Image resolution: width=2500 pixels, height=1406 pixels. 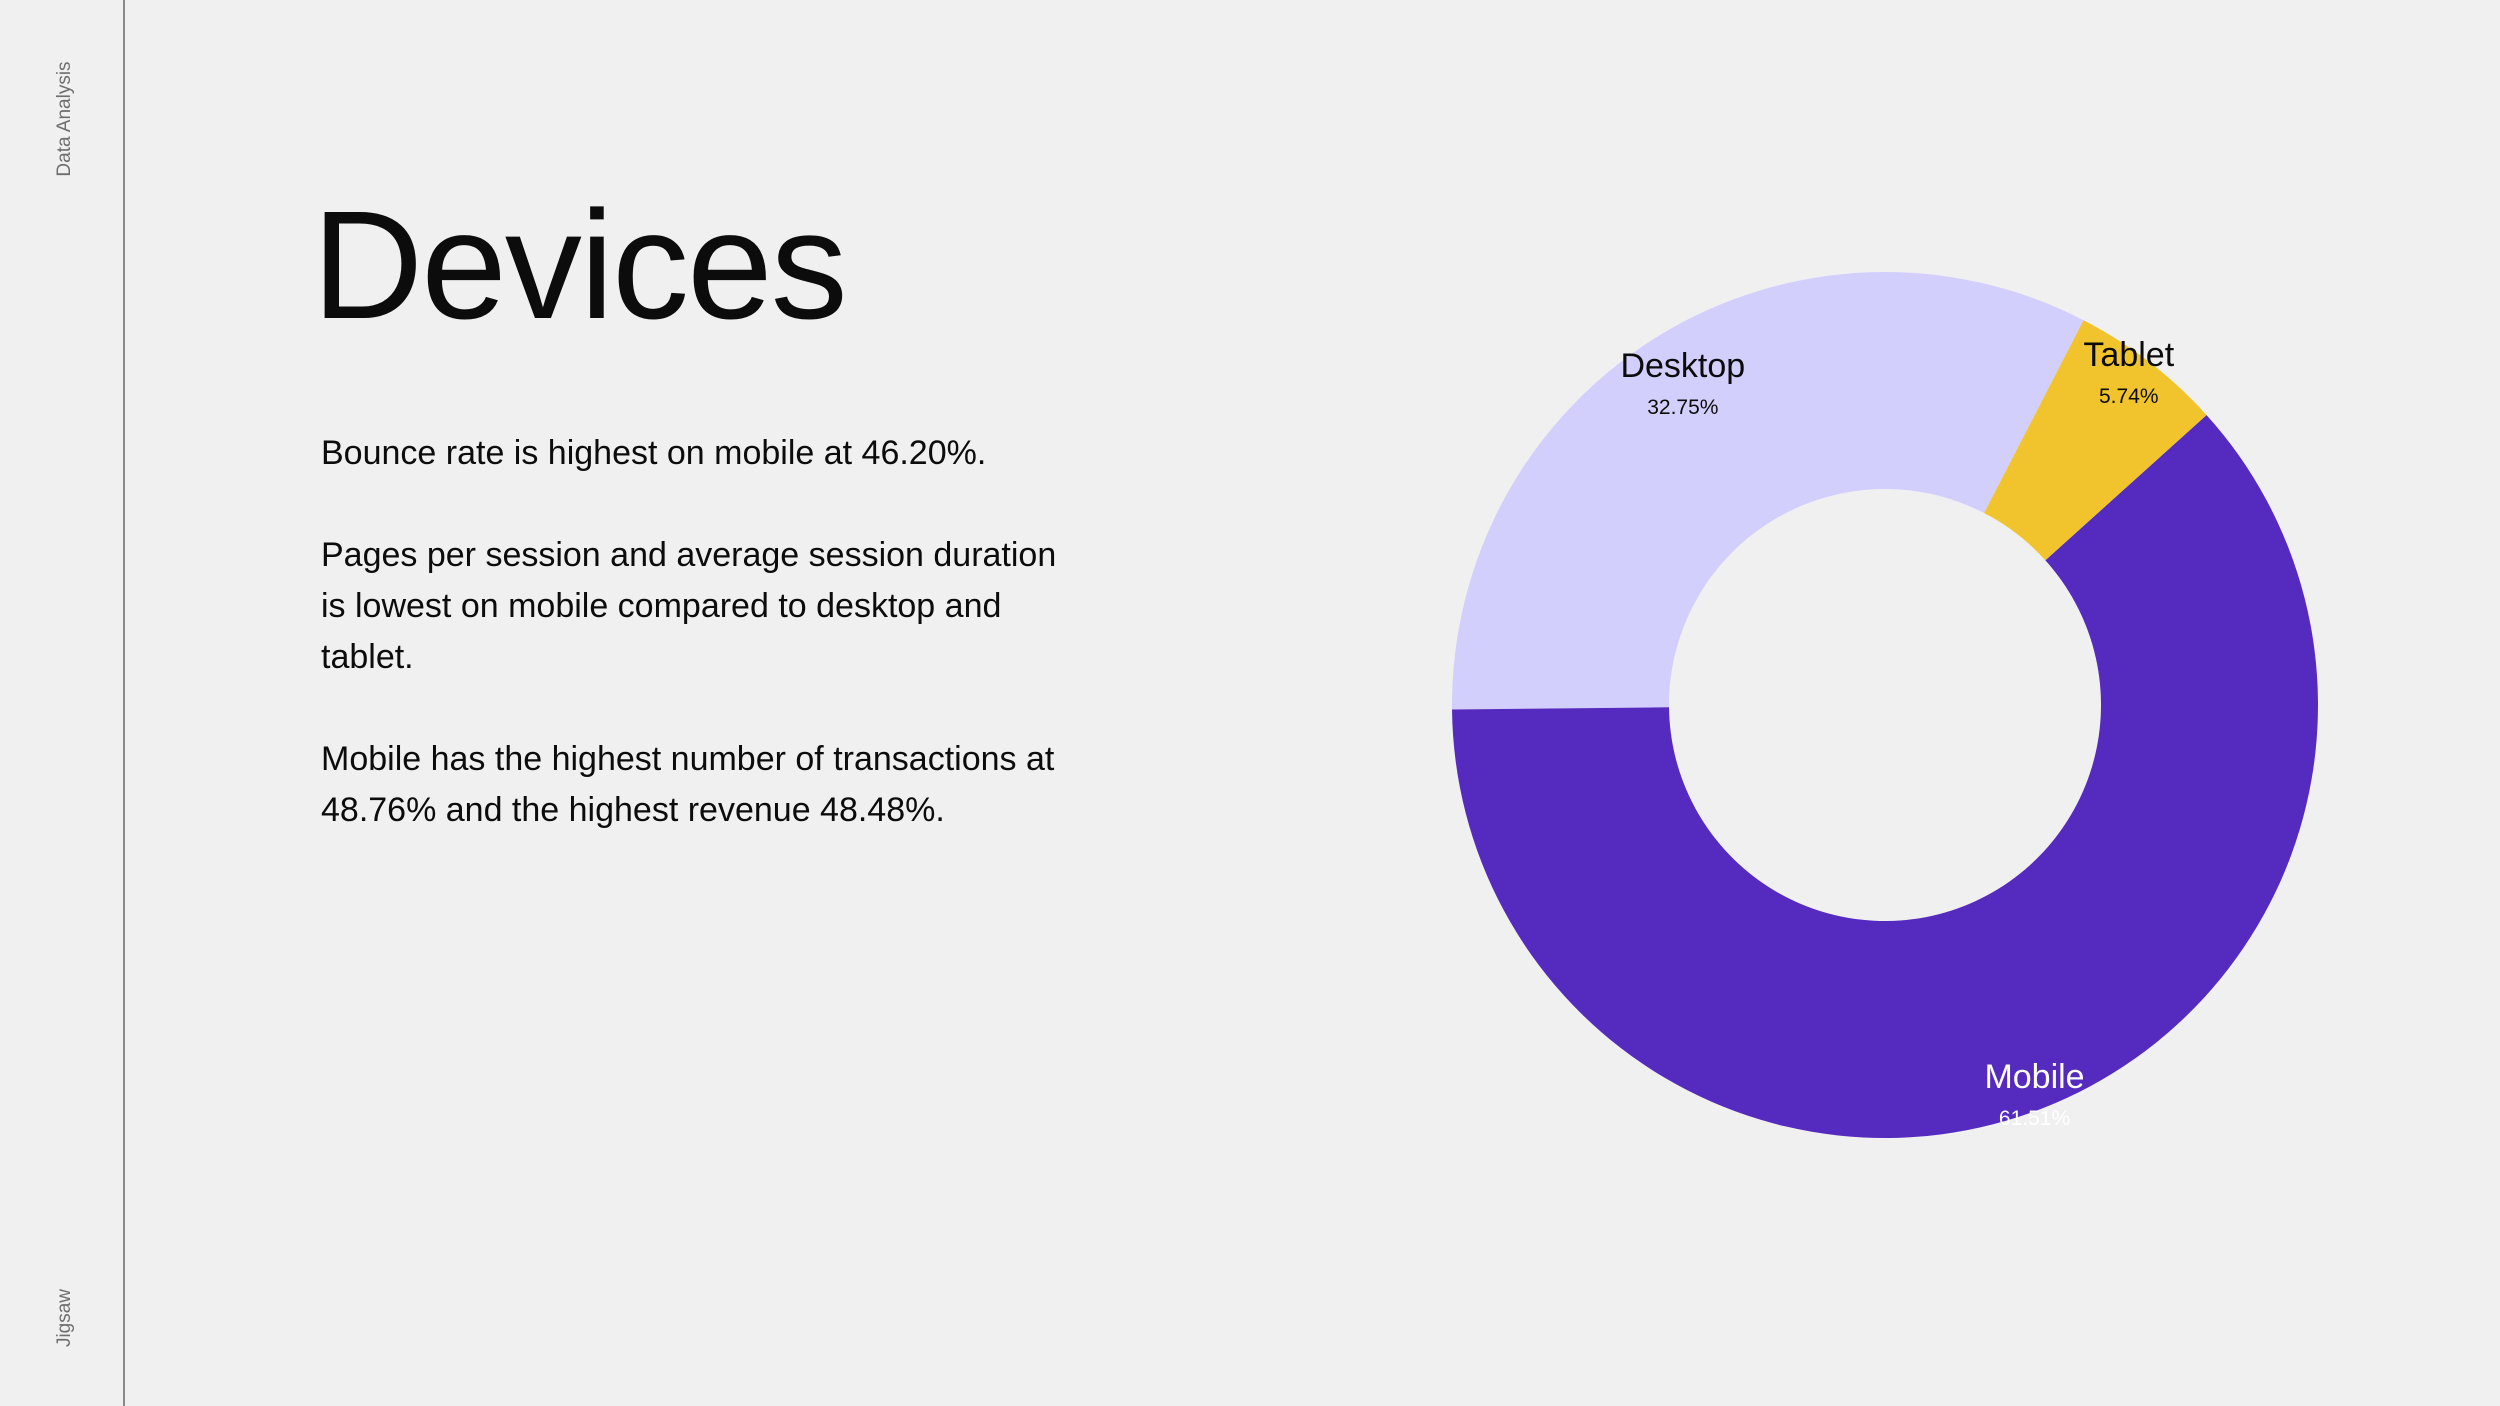 I want to click on slice-value-mobile: 61.51%, so click(x=2034, y=1118).